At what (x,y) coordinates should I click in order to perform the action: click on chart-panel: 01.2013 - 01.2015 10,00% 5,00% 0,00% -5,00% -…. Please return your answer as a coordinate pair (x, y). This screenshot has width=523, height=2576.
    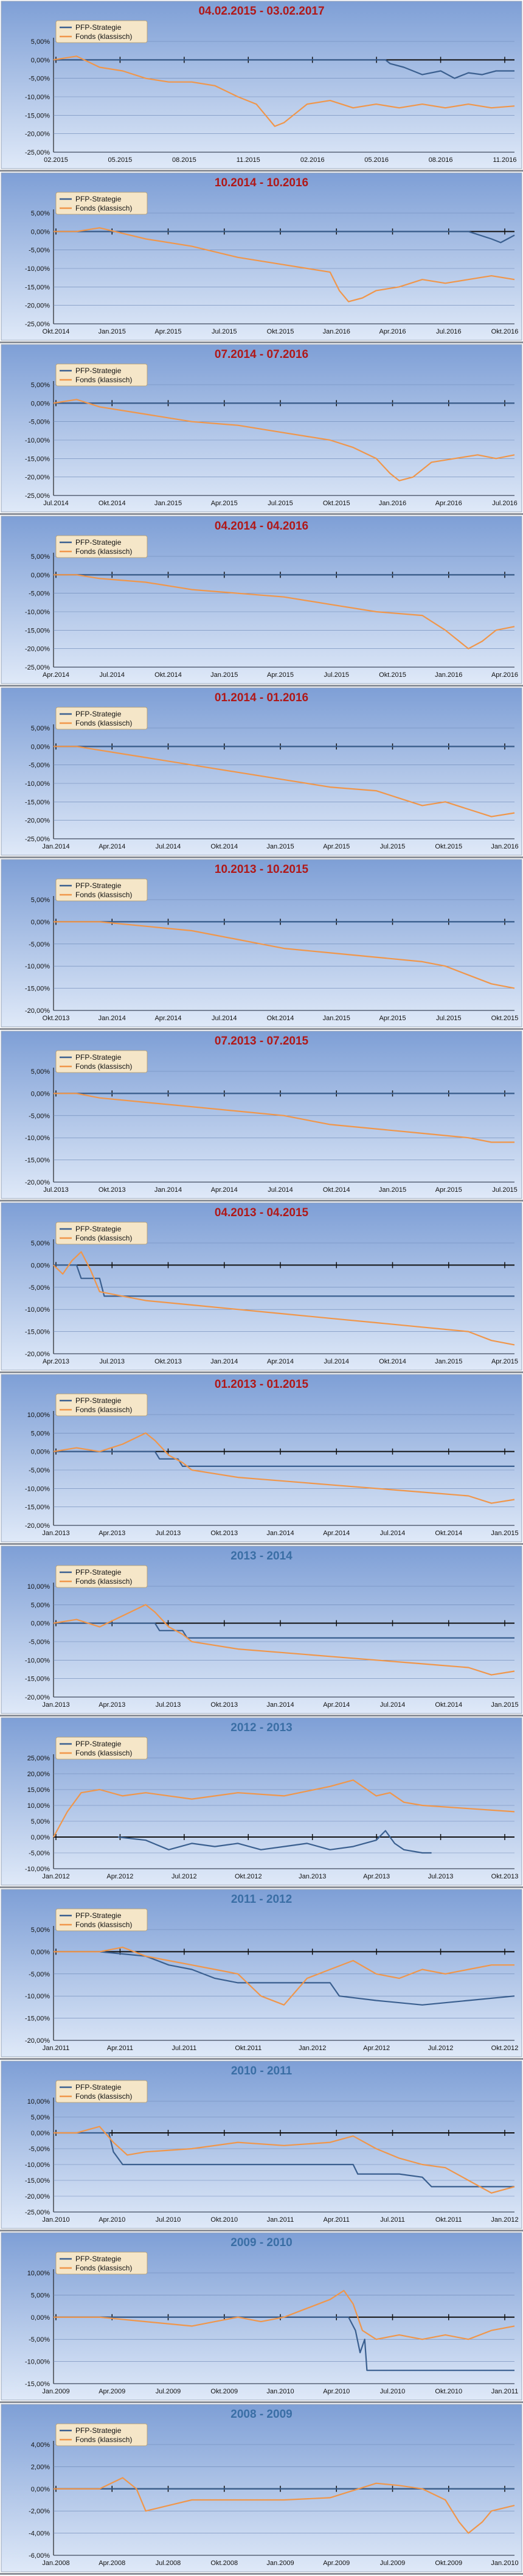
    Looking at the image, I should click on (261, 1459).